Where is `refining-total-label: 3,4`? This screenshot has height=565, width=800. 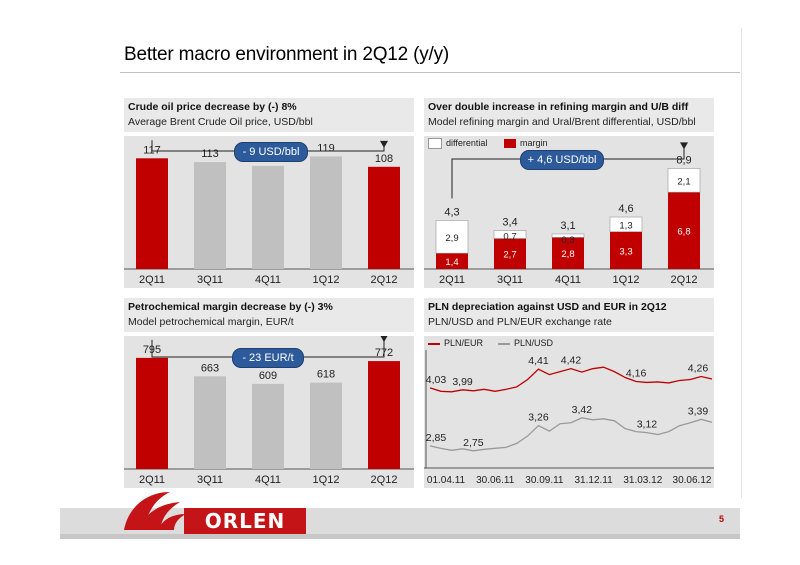 refining-total-label: 3,4 is located at coordinates (509, 223).